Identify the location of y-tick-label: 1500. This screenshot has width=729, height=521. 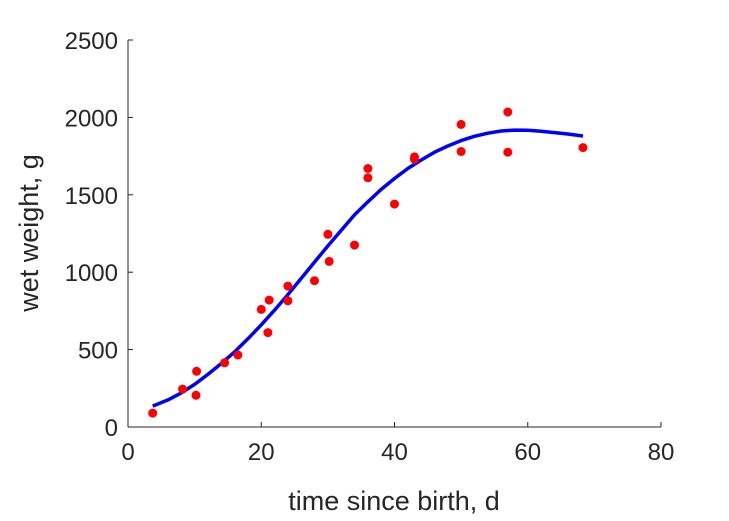
(91, 196).